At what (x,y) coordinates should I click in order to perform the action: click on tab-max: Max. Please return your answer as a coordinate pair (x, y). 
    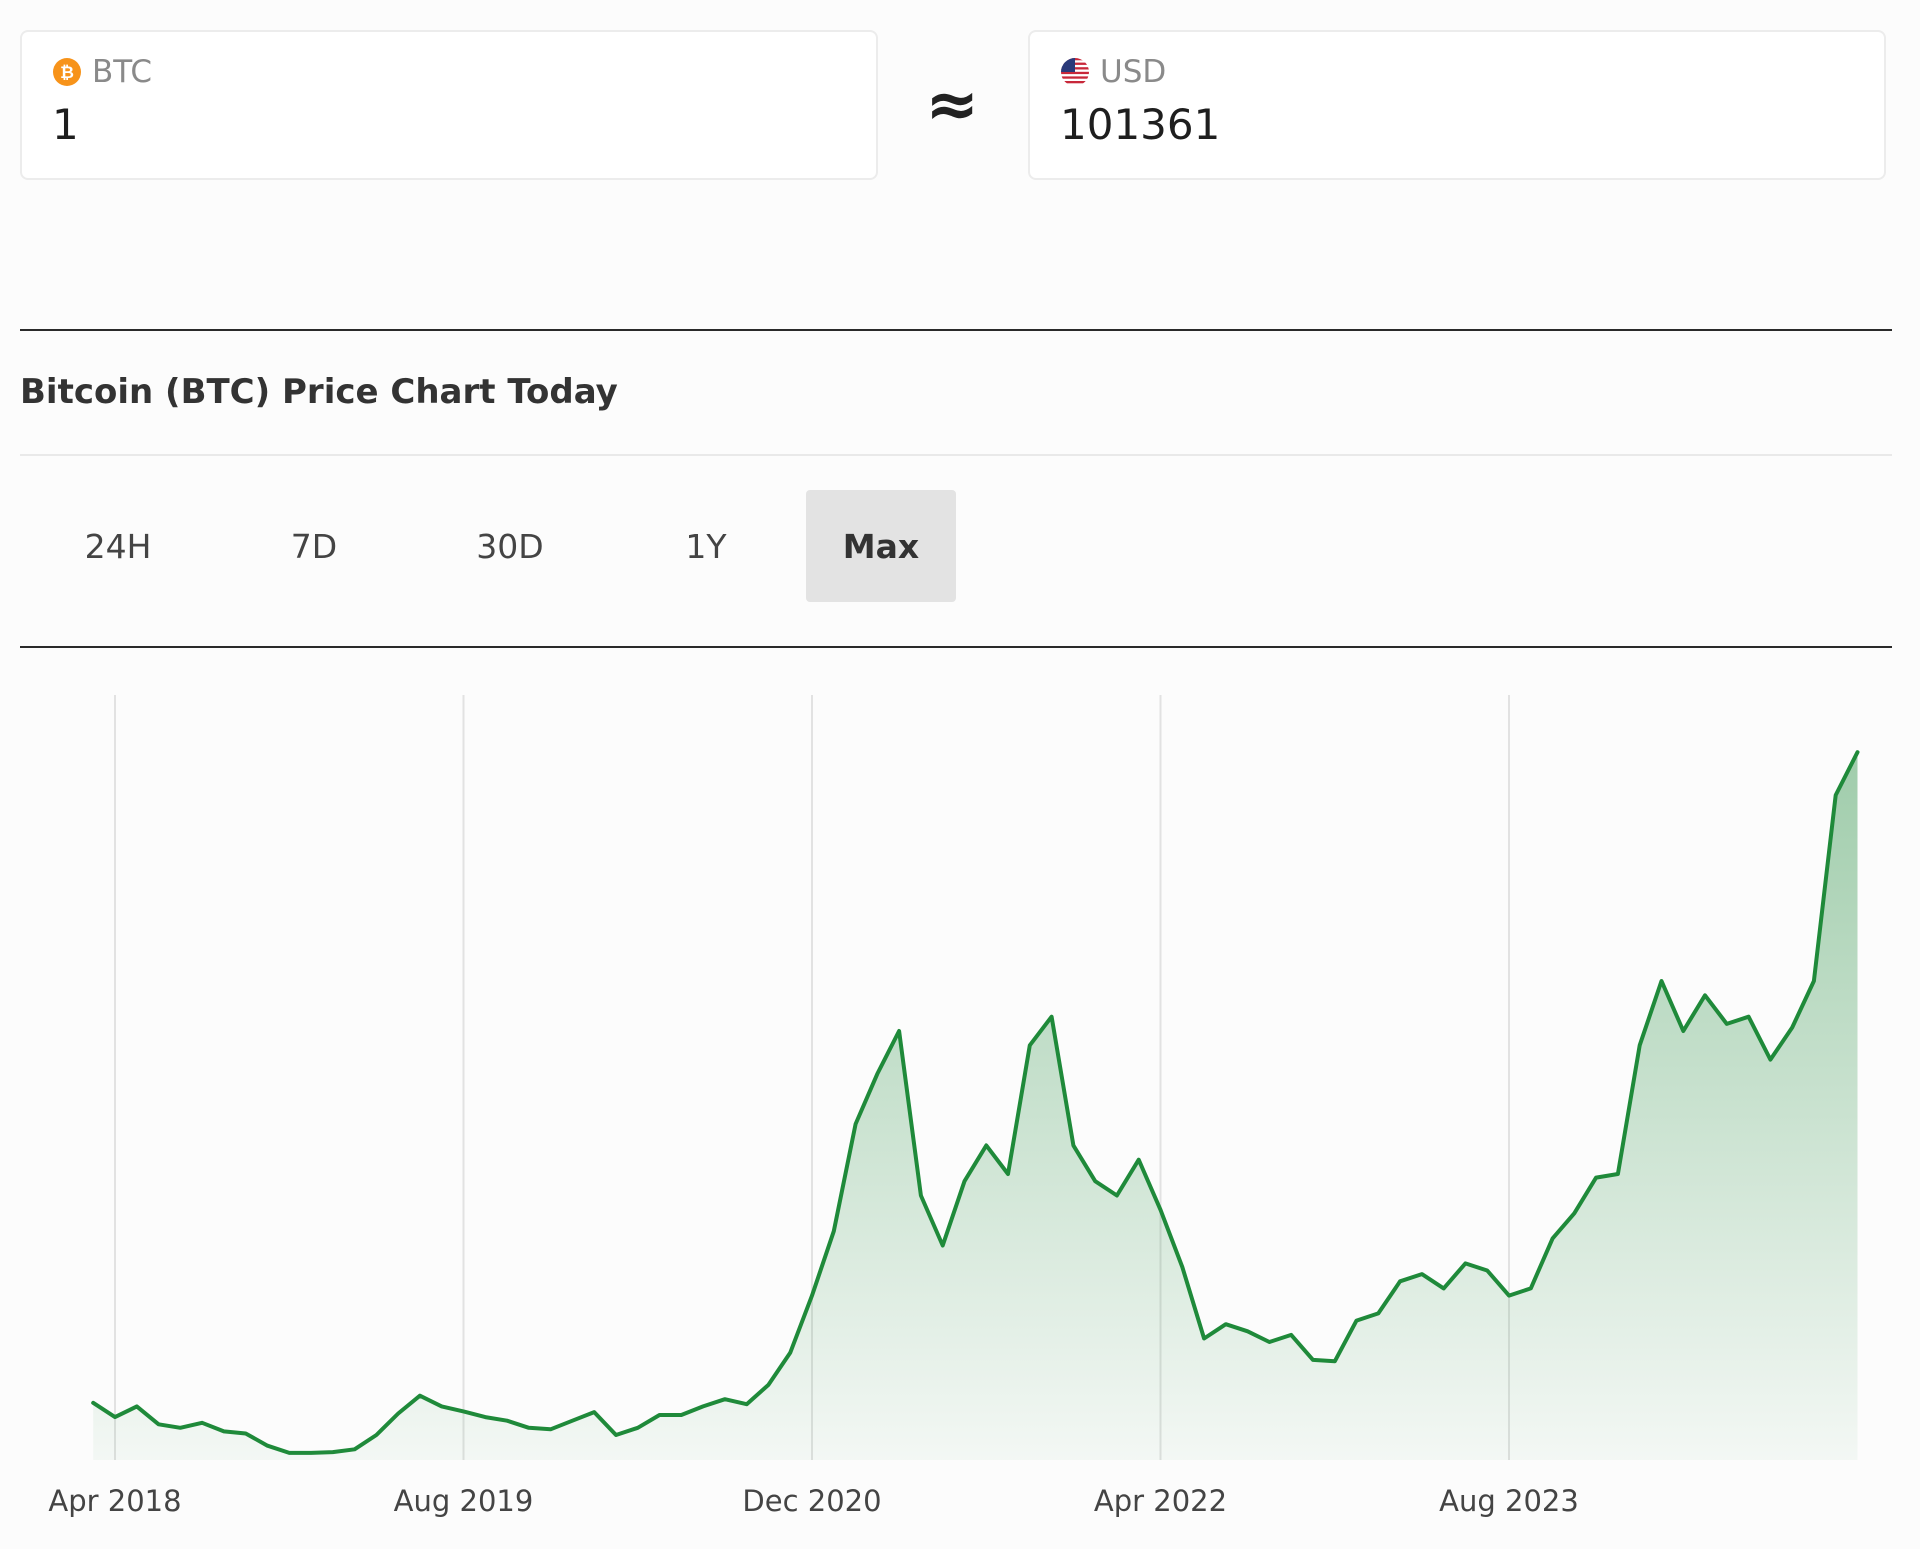
    Looking at the image, I should click on (881, 546).